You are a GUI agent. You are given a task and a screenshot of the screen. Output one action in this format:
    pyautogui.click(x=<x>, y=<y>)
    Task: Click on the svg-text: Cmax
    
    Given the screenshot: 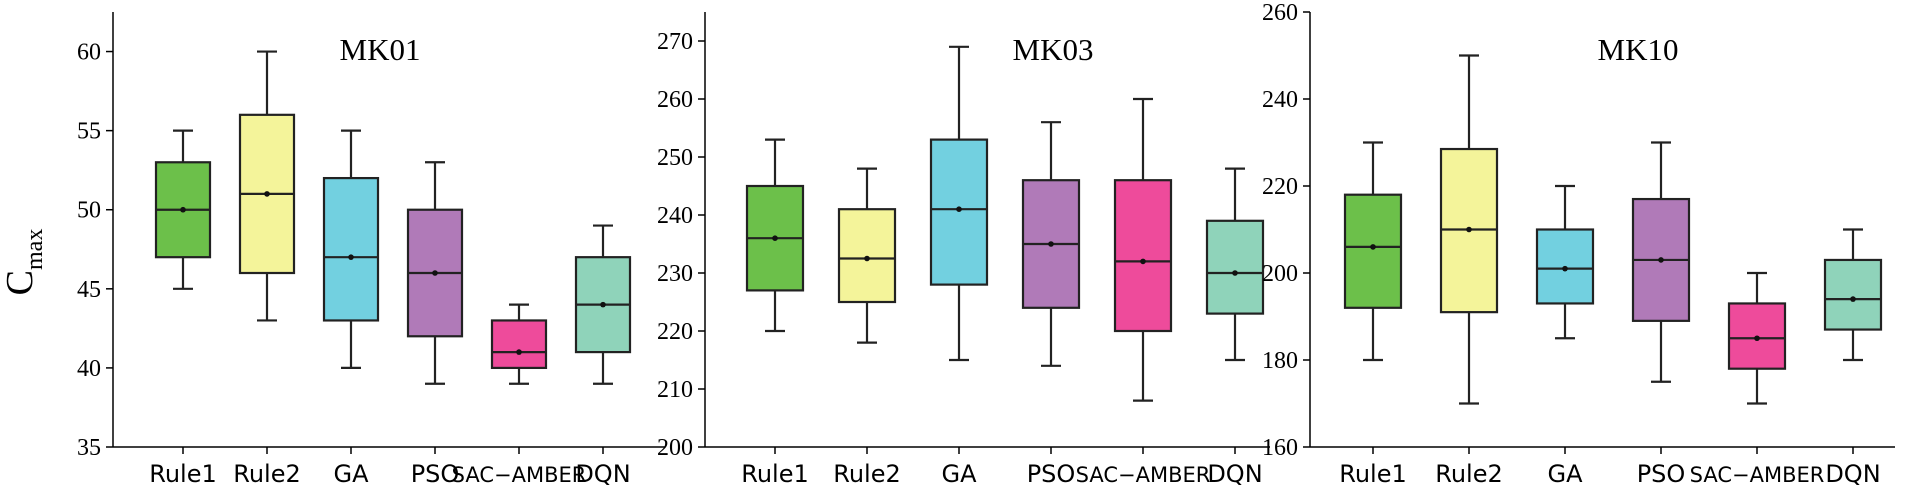 What is the action you would take?
    pyautogui.click(x=24, y=262)
    